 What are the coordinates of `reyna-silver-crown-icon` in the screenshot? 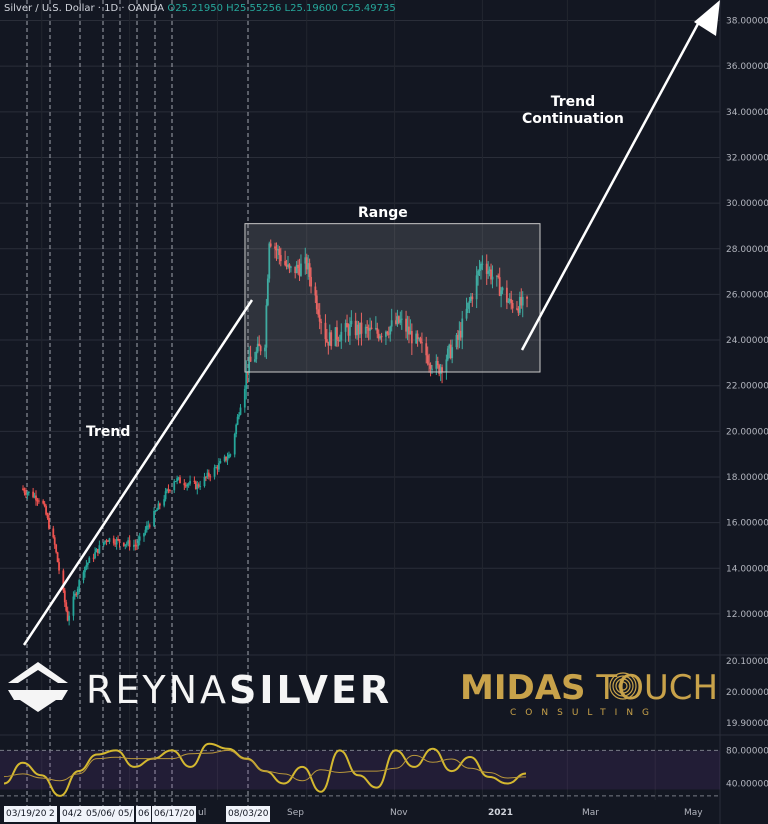 It's located at (38, 687).